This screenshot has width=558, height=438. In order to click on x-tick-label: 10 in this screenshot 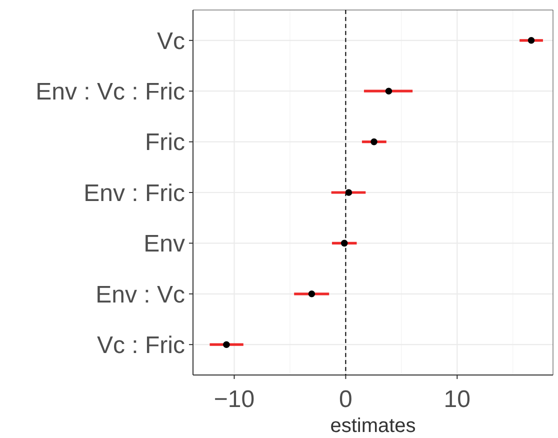, I will do `click(457, 399)`.